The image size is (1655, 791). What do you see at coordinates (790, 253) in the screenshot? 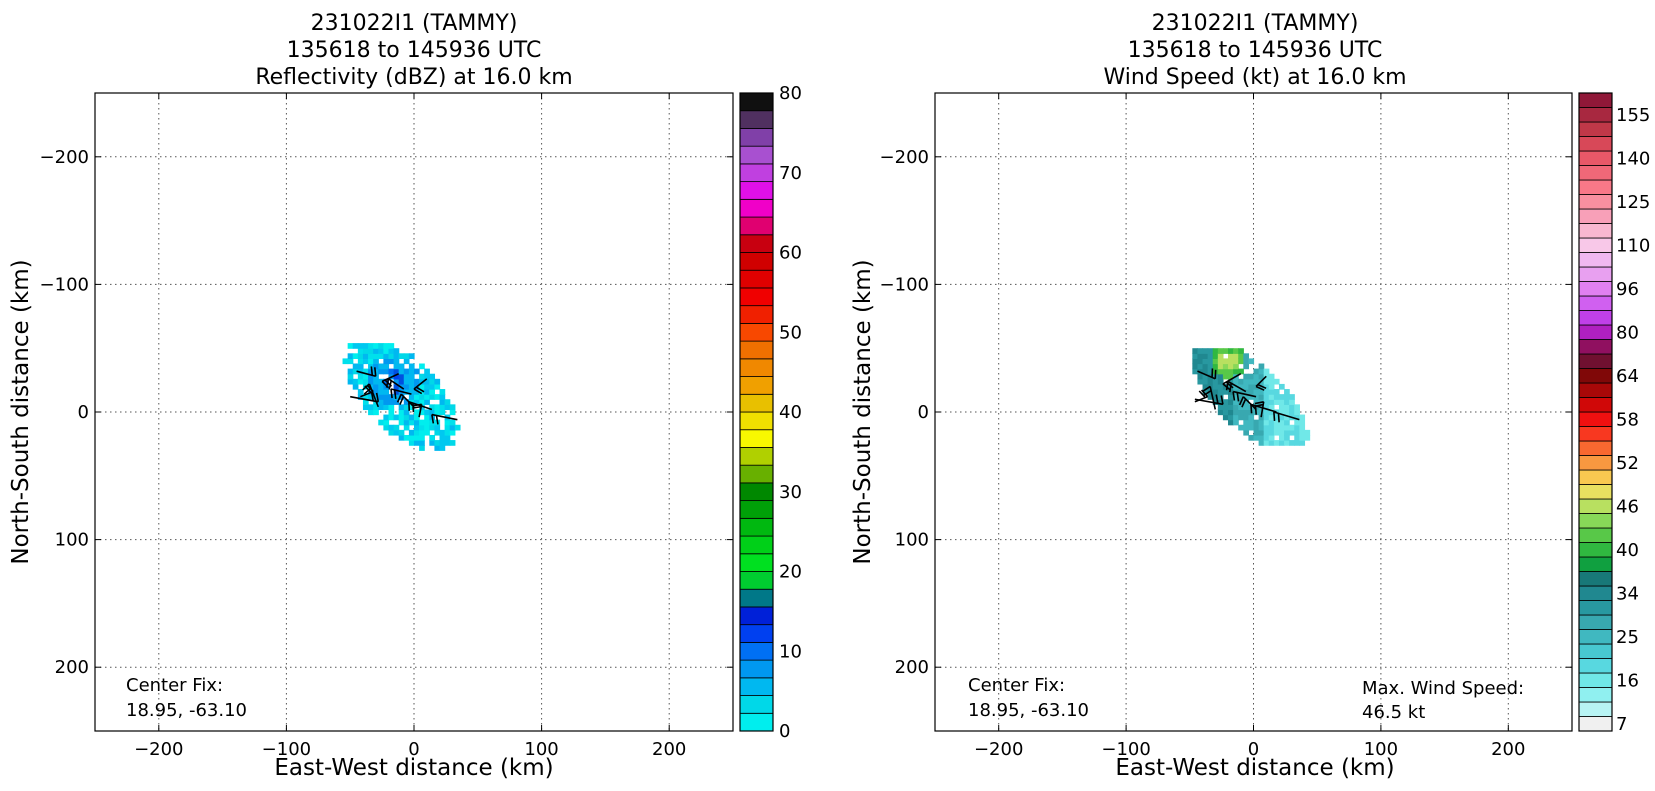
I see `colorbar-tick-label: 60` at bounding box center [790, 253].